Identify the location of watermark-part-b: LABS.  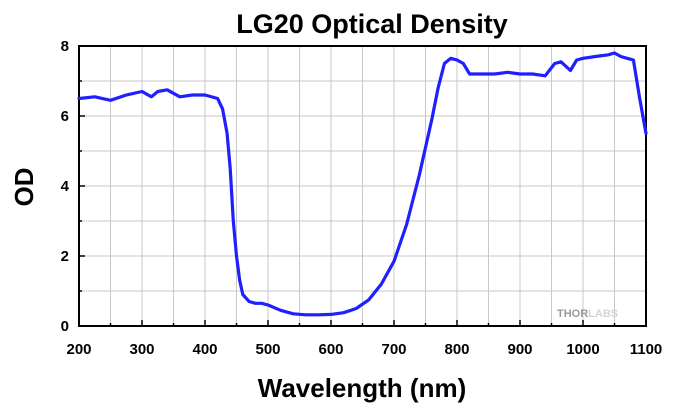
(603, 314).